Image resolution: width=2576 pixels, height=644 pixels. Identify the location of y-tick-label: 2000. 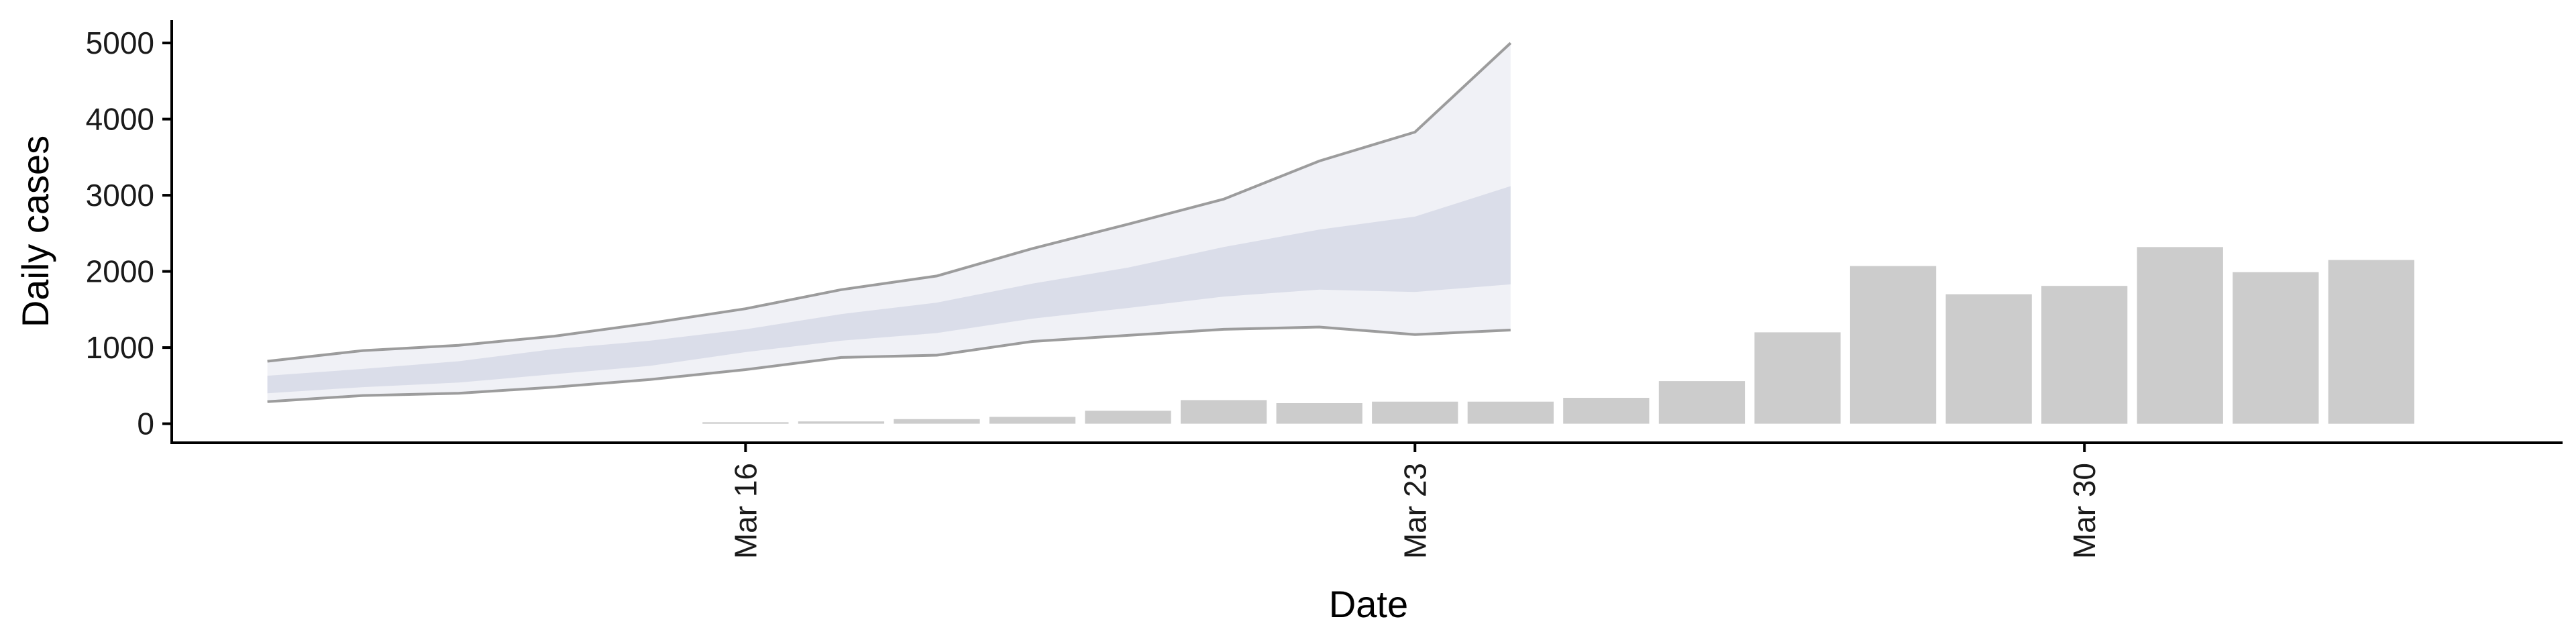
(120, 271).